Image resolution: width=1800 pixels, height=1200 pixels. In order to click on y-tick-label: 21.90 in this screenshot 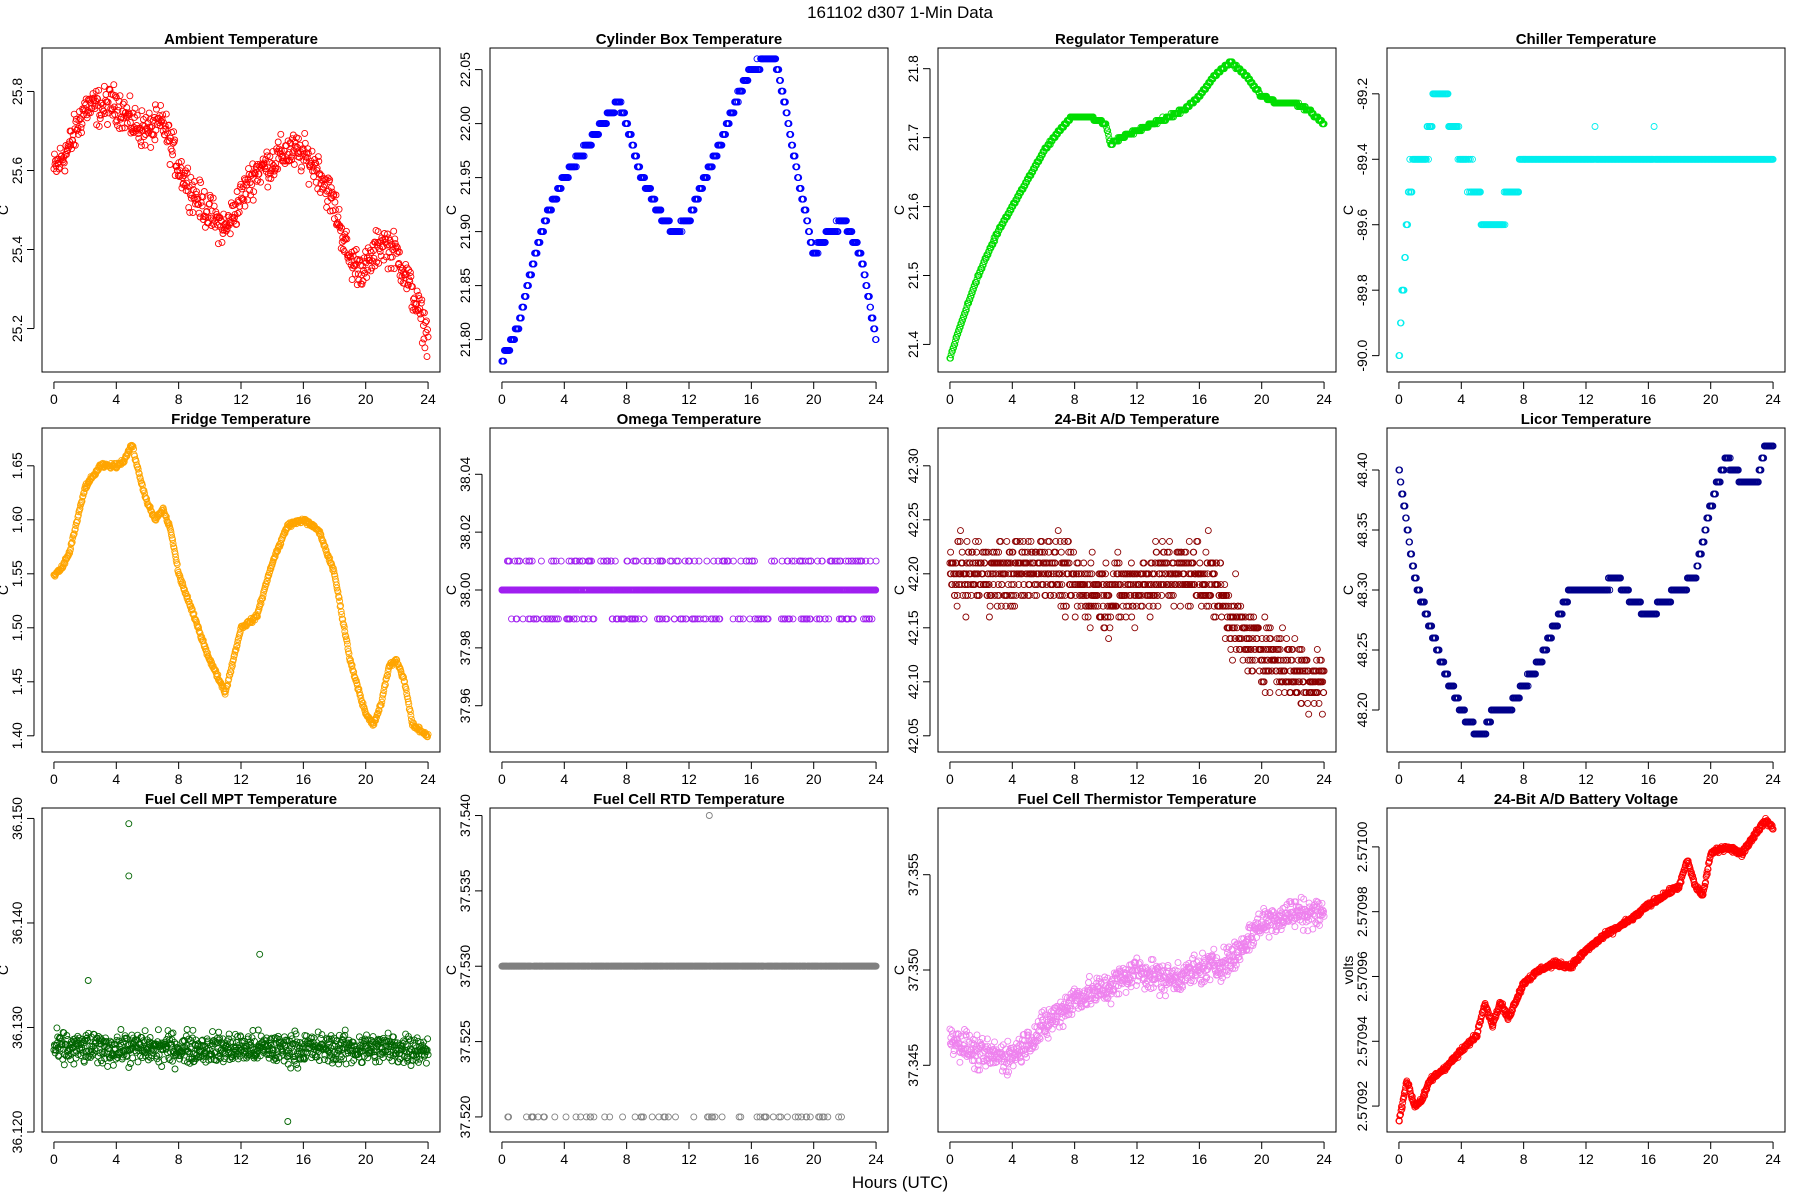, I will do `click(465, 231)`.